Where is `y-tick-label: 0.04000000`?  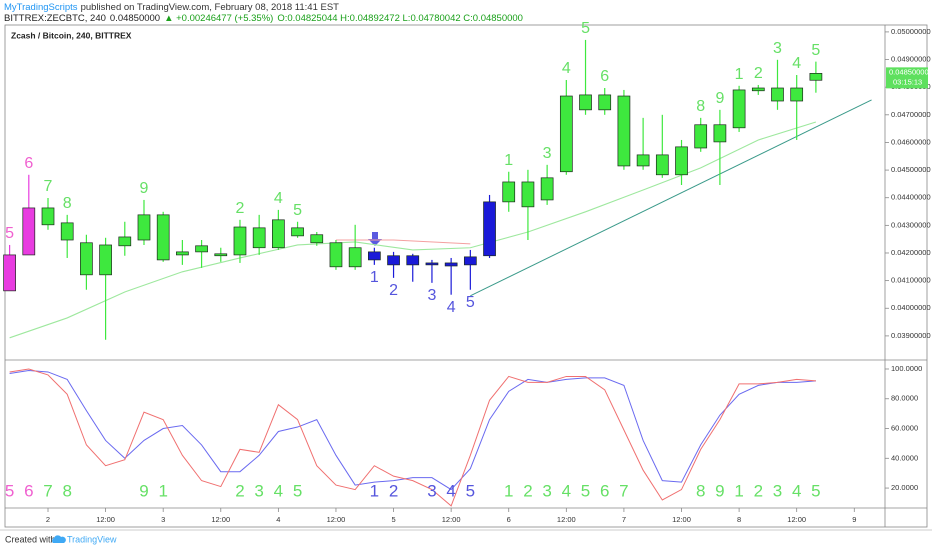 y-tick-label: 0.04000000 is located at coordinates (911, 307).